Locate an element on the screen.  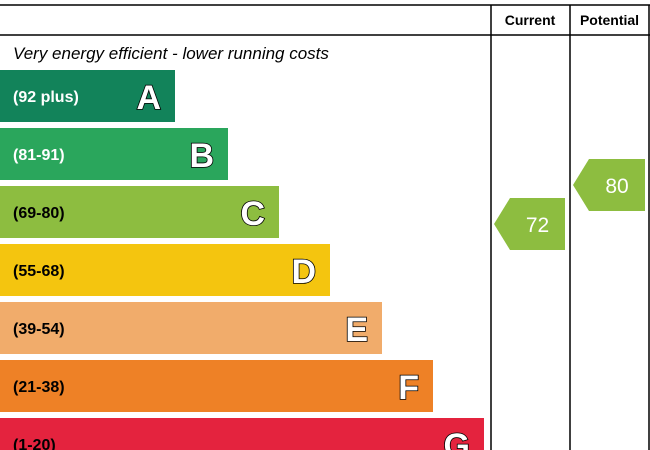
band-a-range: (92 plus) is located at coordinates (46, 97).